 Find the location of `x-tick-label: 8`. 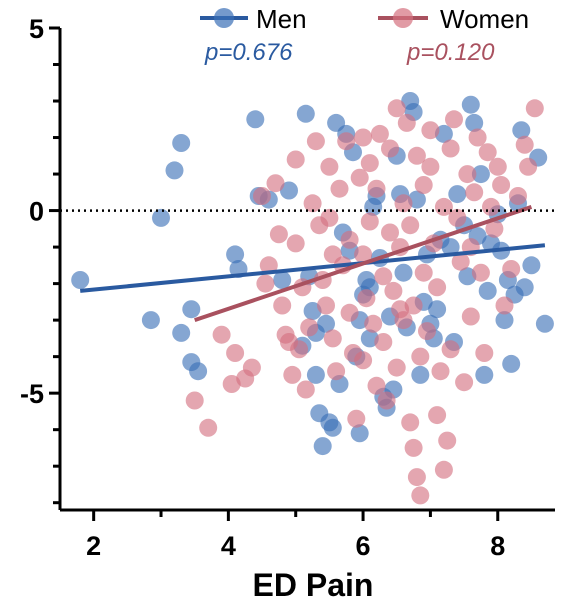

x-tick-label: 8 is located at coordinates (497, 546).